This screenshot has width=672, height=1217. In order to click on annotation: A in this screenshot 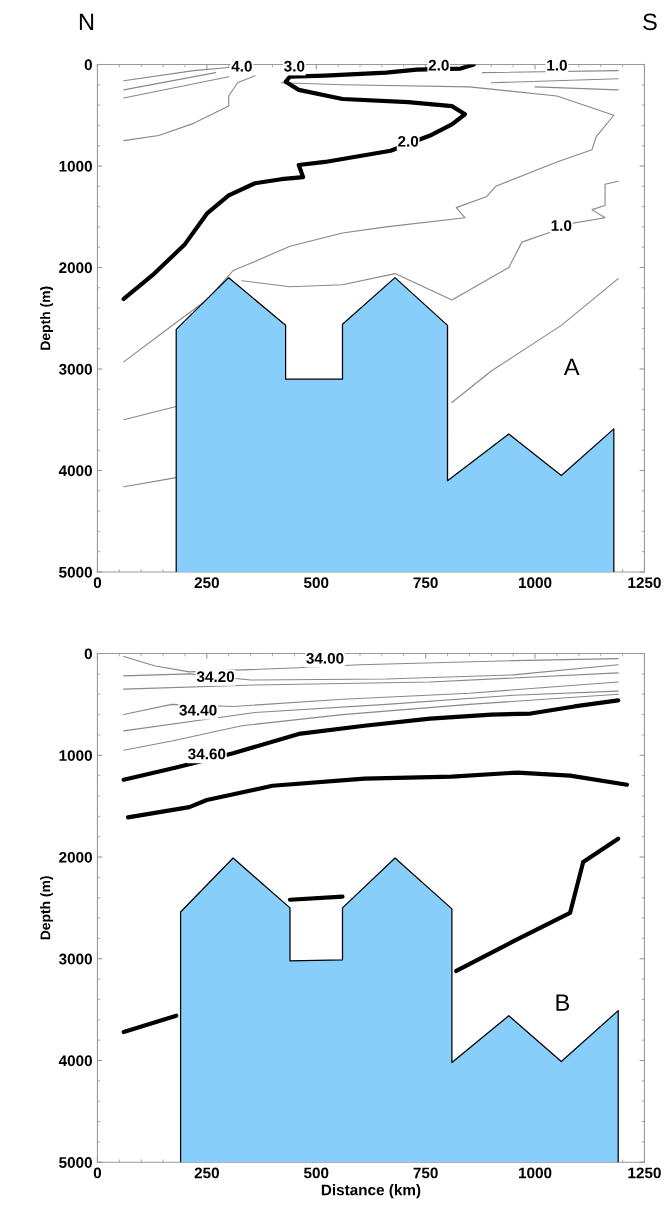, I will do `click(571, 367)`.